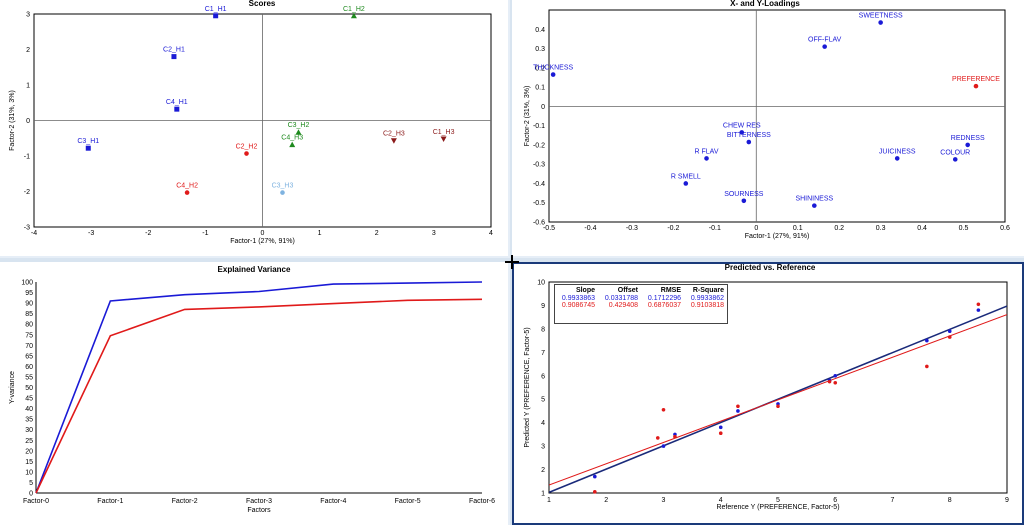 Image resolution: width=1024 pixels, height=525 pixels. Describe the element at coordinates (1005, 228) in the screenshot. I see `x-tick-label: 0.6` at that location.